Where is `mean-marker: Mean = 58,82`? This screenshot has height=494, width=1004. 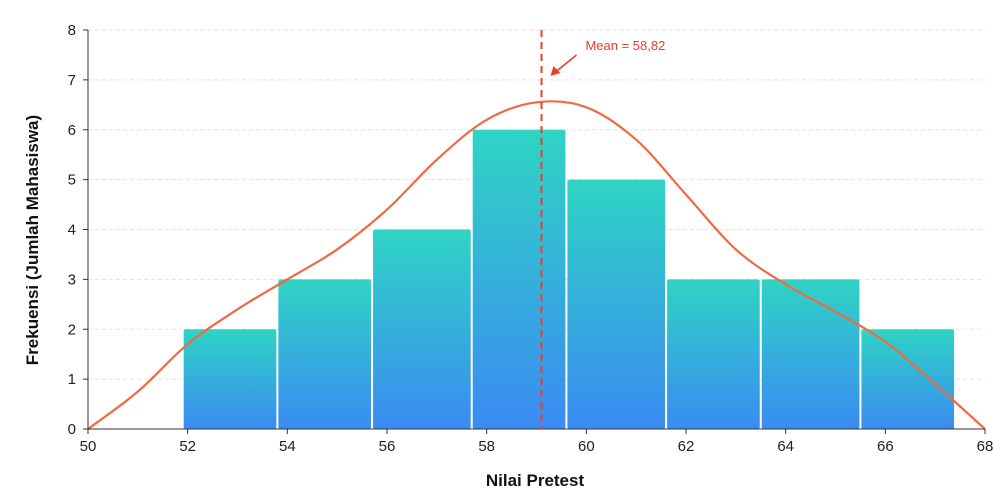 mean-marker: Mean = 58,82 is located at coordinates (602, 229).